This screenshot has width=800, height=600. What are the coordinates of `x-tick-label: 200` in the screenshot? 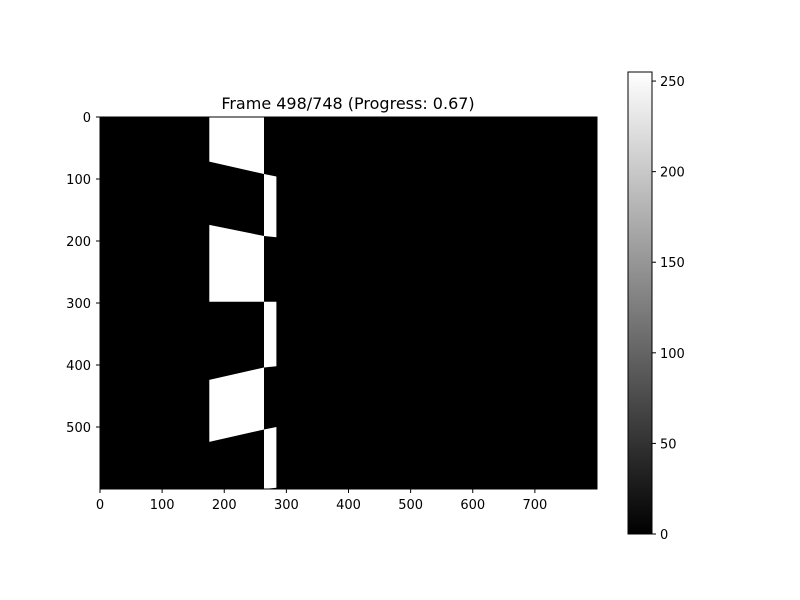 It's located at (224, 505).